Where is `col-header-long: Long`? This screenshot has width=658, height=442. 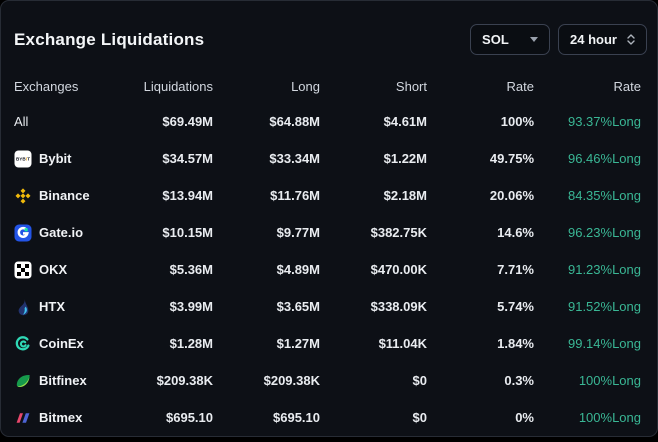 col-header-long: Long is located at coordinates (305, 86).